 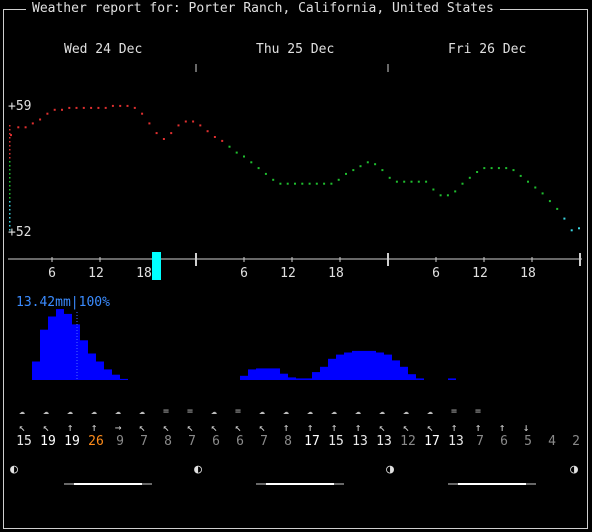 I want to click on wind-speed-value: 15, so click(x=24, y=441).